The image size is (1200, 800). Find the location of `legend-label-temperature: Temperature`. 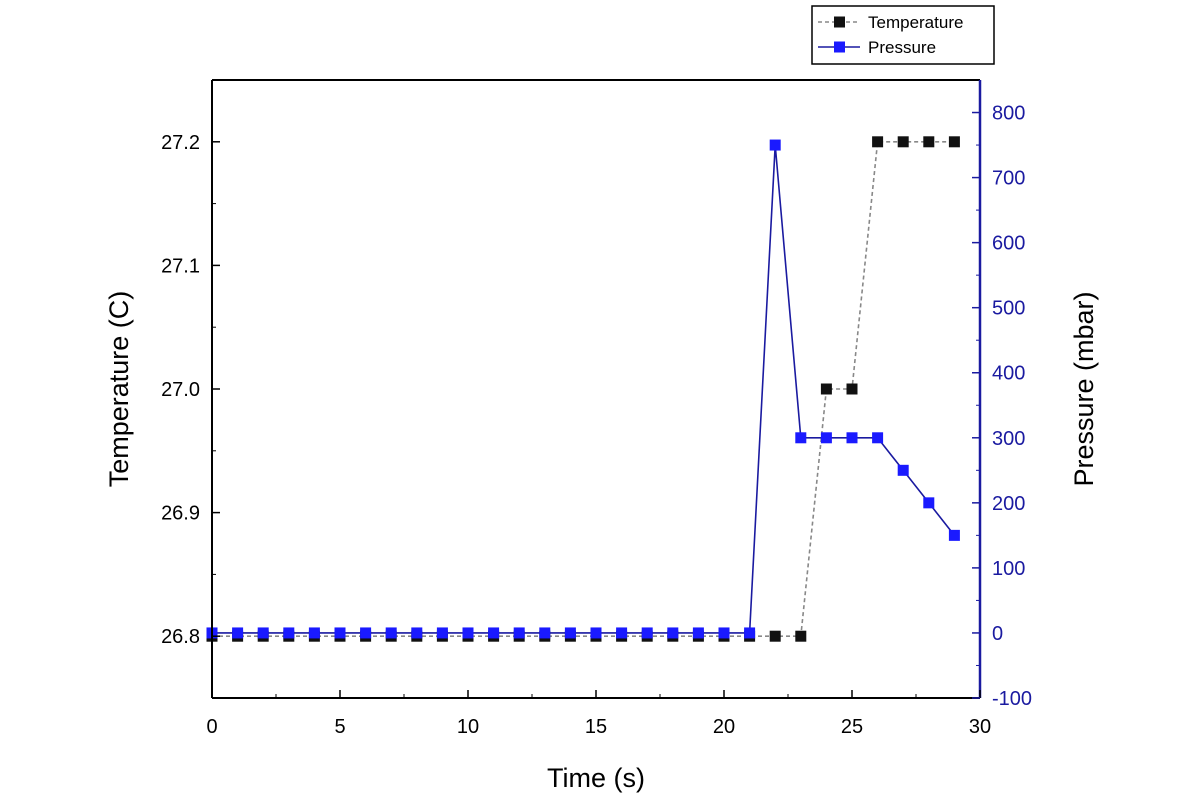

legend-label-temperature: Temperature is located at coordinates (915, 22).